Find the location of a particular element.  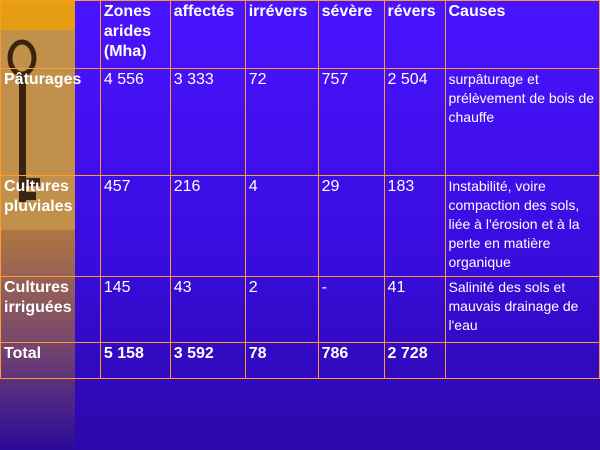

header-cell: irrévers is located at coordinates (281, 34).